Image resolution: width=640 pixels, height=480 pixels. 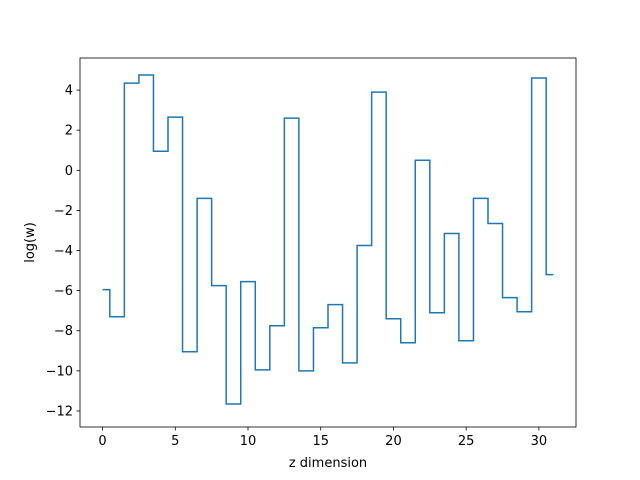 I want to click on x-tick-label: 0, so click(x=102, y=441).